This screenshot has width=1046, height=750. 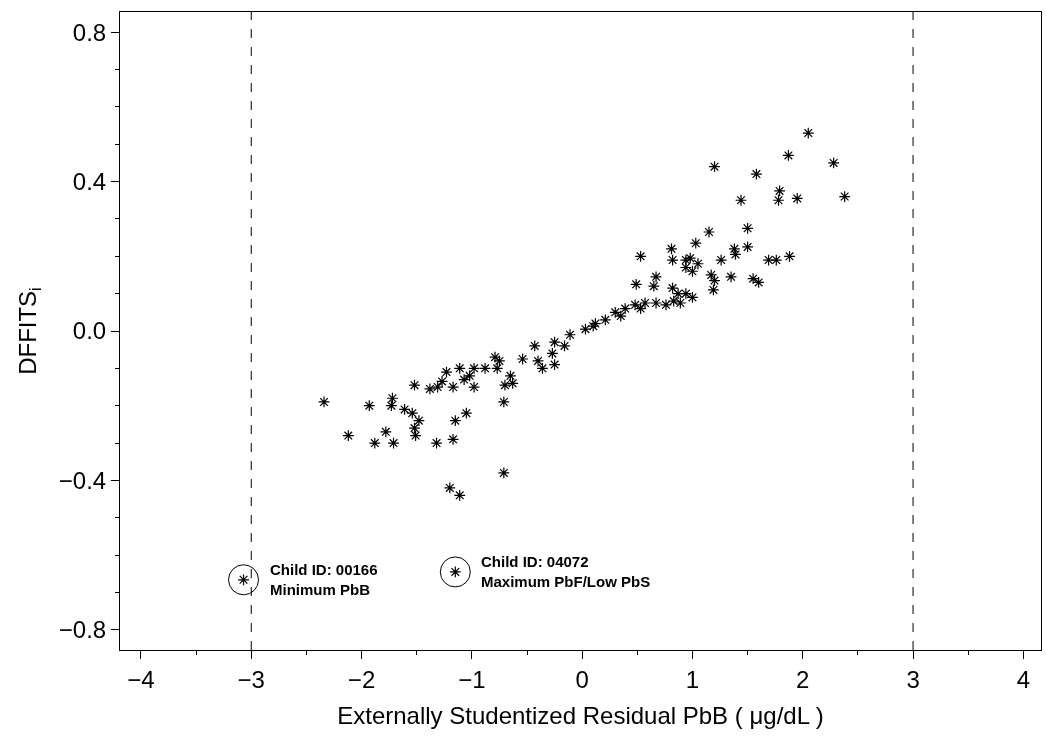 What do you see at coordinates (803, 679) in the screenshot?
I see `x-tick-label: 2` at bounding box center [803, 679].